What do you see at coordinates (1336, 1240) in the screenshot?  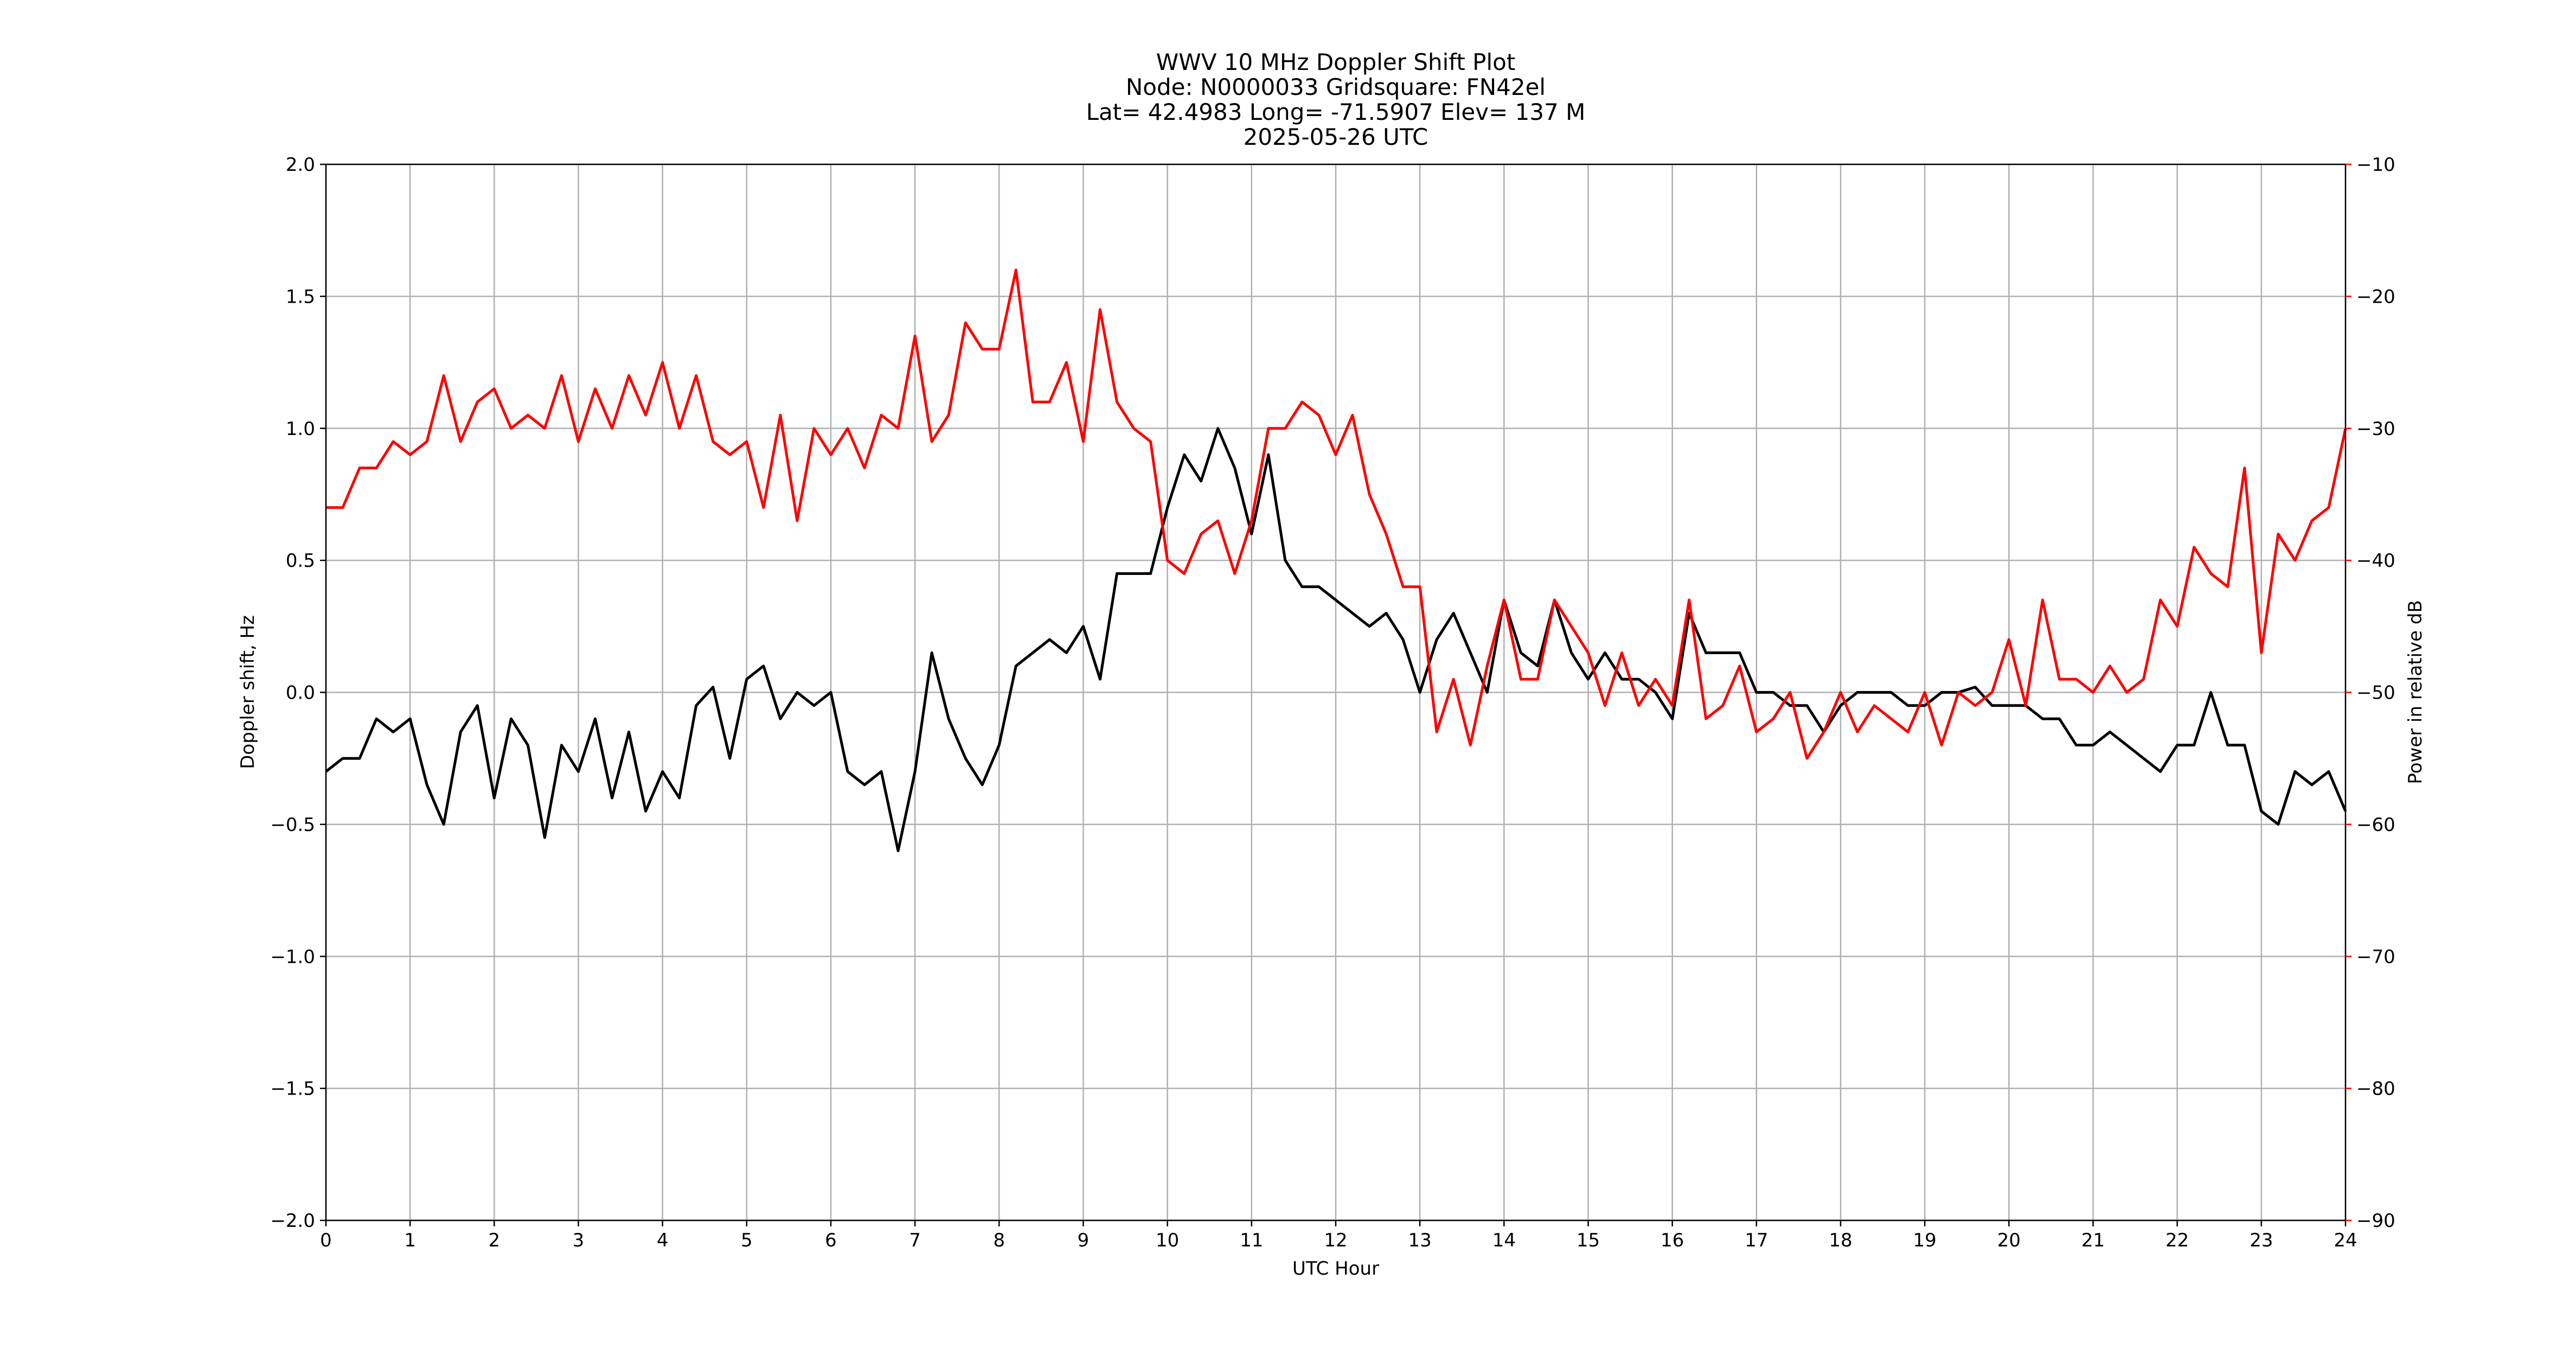 I see `x-tick-label: 12` at bounding box center [1336, 1240].